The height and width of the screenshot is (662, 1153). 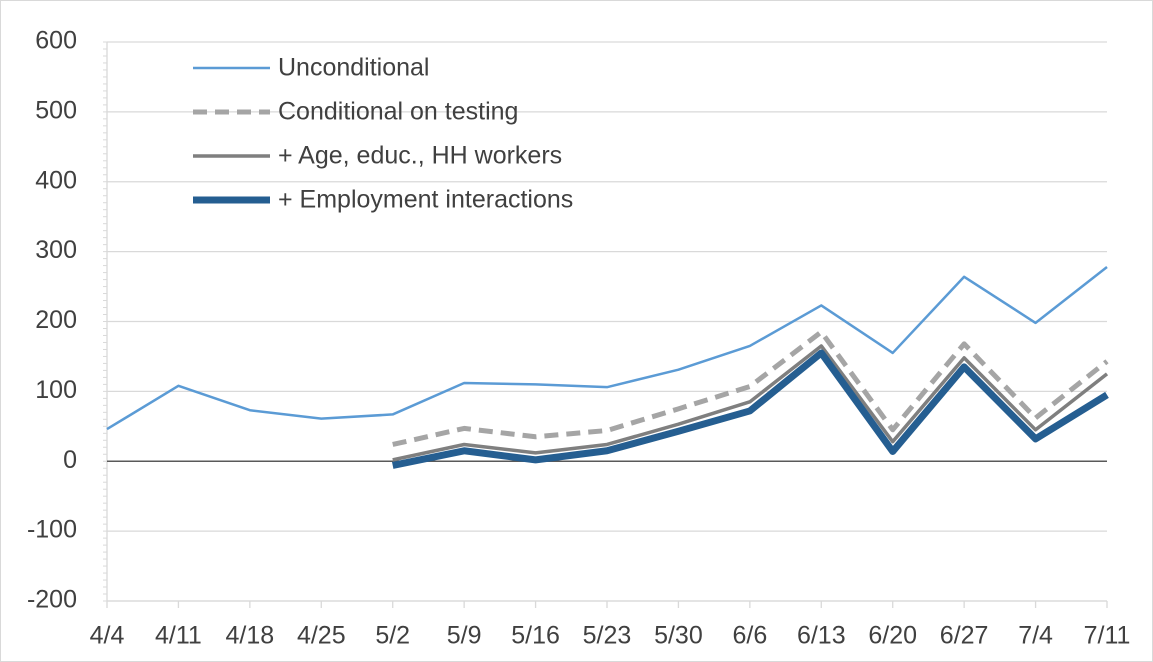 I want to click on legend-label: + Age, educ., HH workers, so click(x=420, y=156).